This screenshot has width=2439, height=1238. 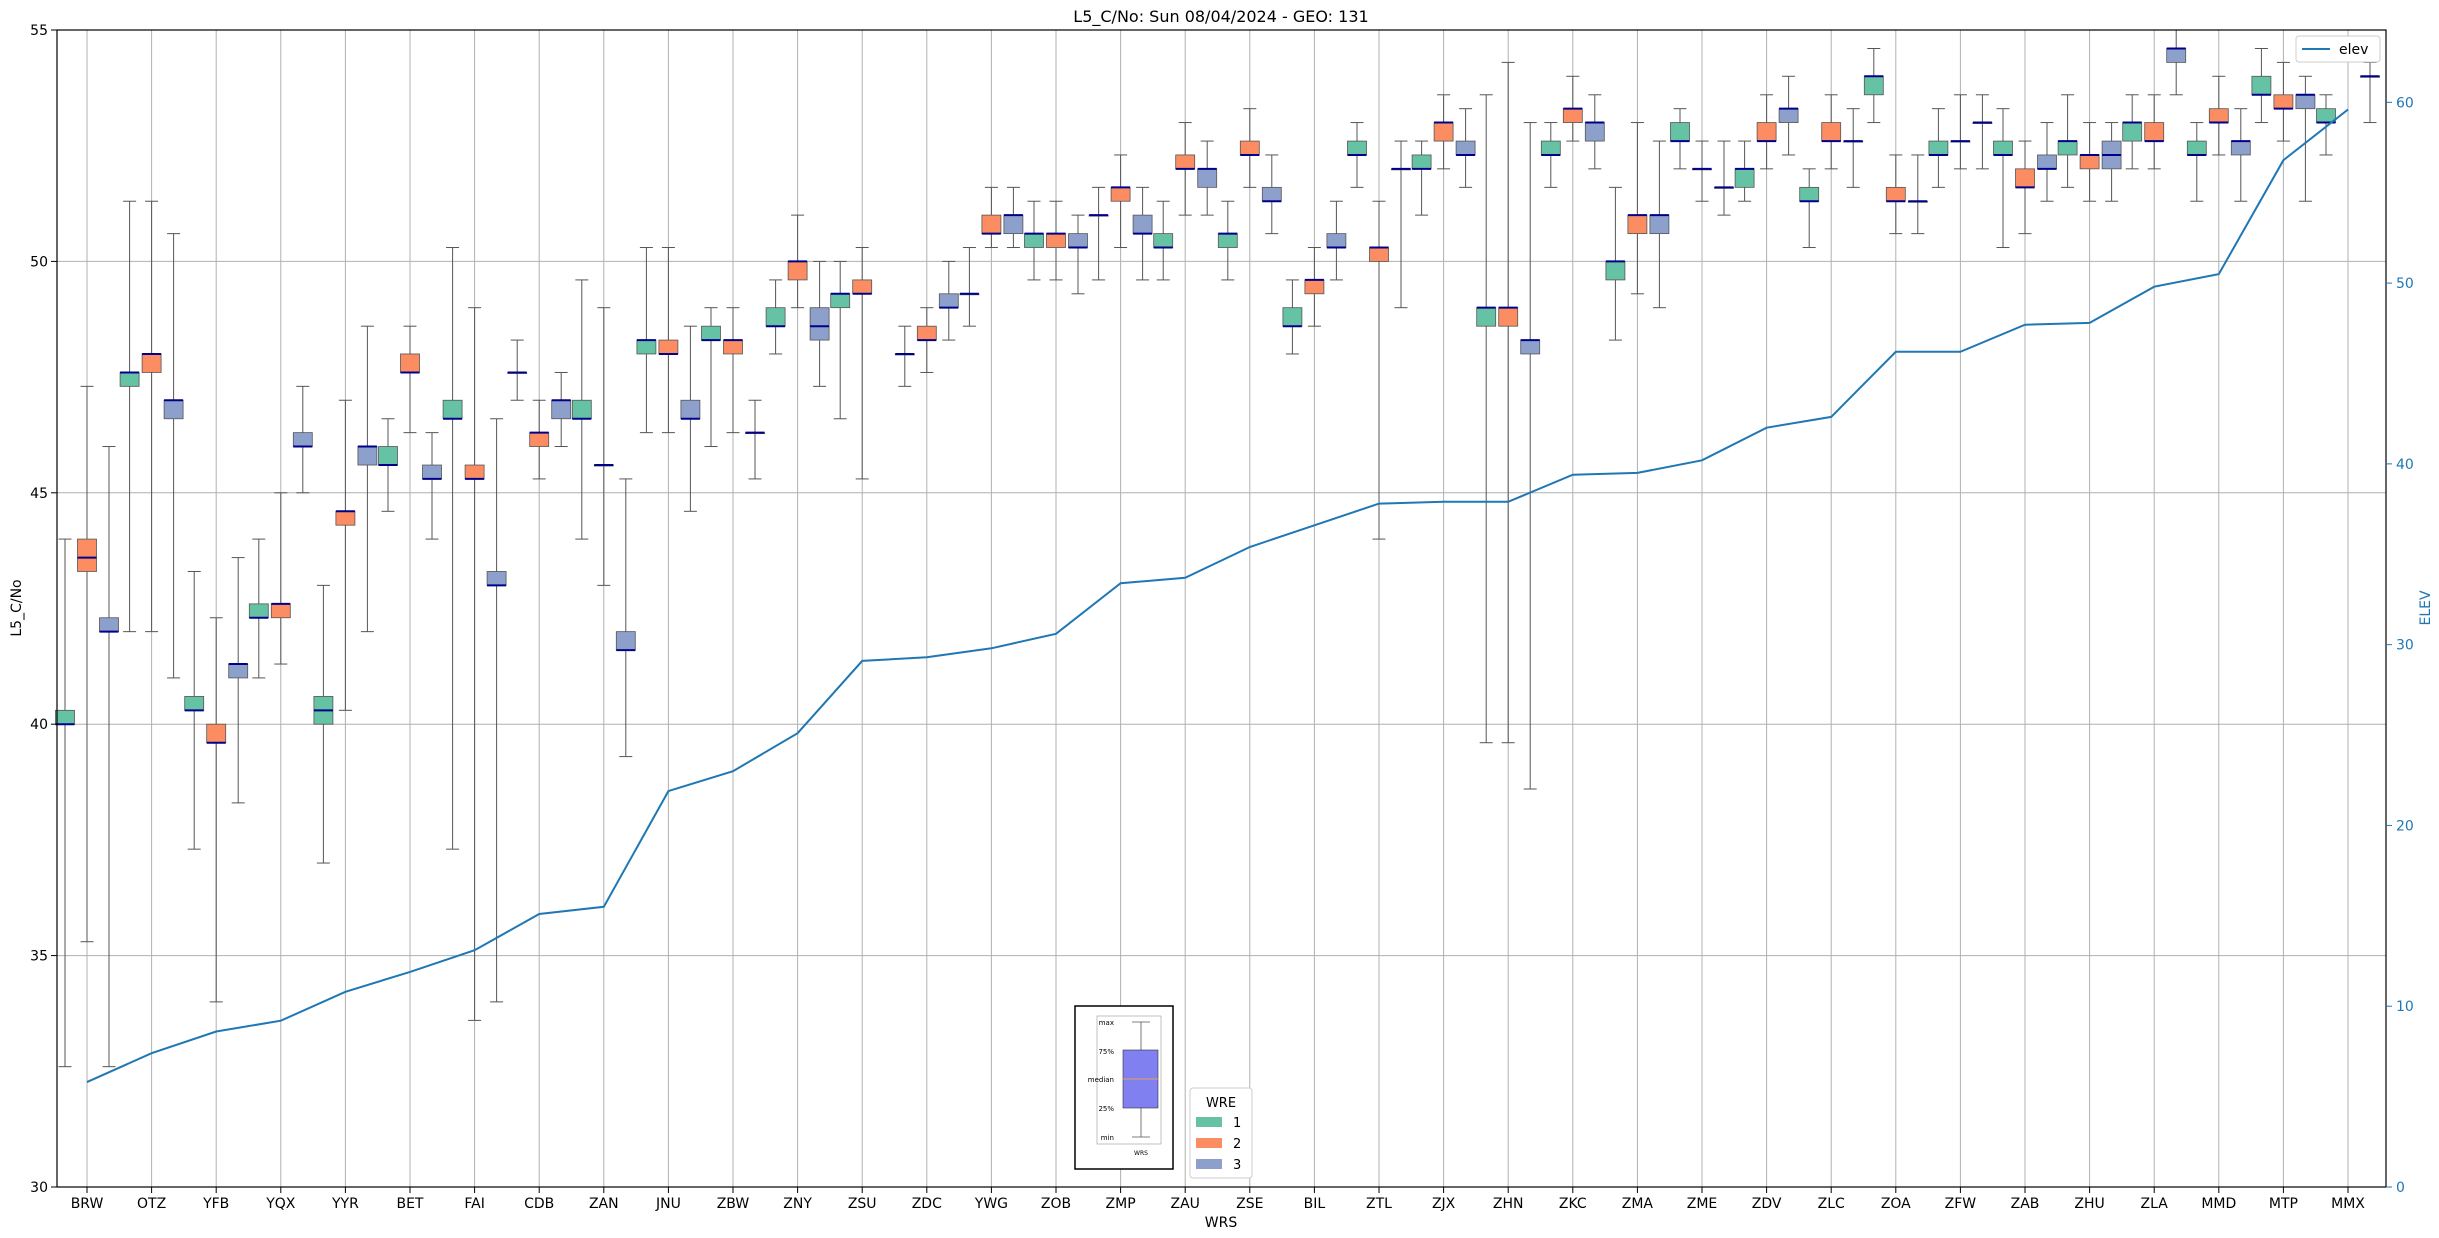 What do you see at coordinates (2283, 102) in the screenshot?
I see `box-mtp-wre2` at bounding box center [2283, 102].